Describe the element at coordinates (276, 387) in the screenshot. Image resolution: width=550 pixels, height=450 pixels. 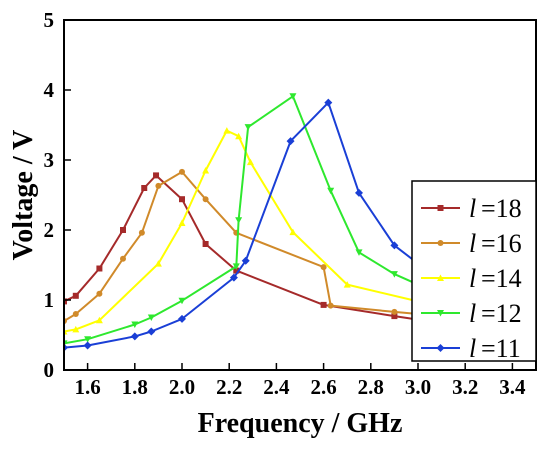
I see `x-tick-label: 2.4` at that location.